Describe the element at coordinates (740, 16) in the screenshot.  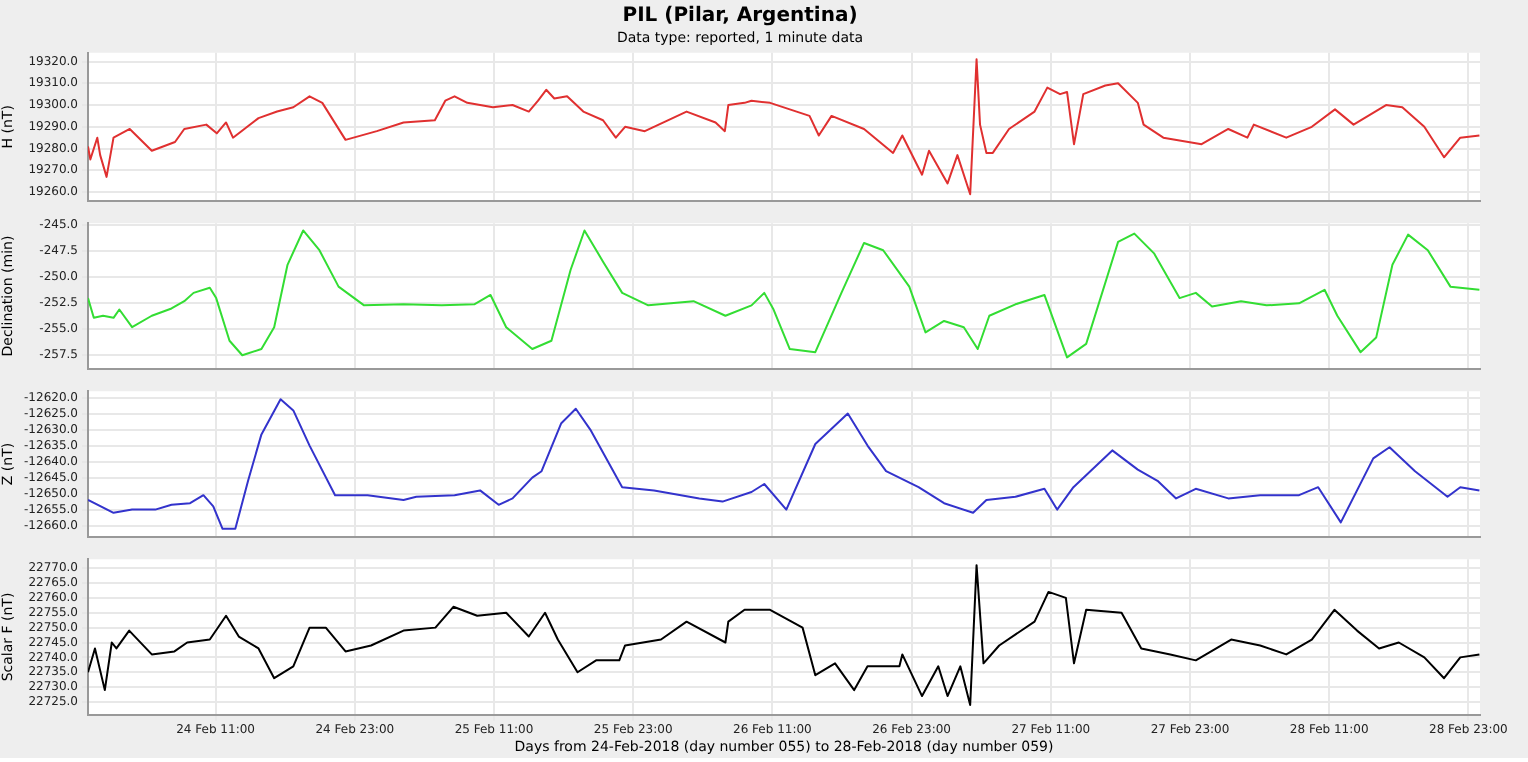
I see `chart-title: PIL (Pilar, Argentina)` at that location.